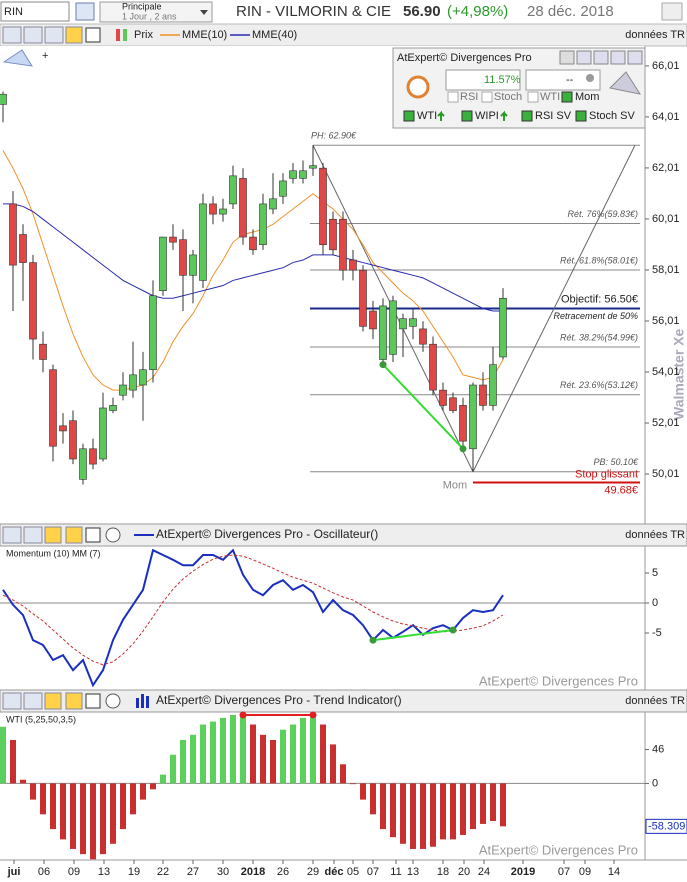  Describe the element at coordinates (142, 6) in the screenshot. I see `view: Principale` at that location.